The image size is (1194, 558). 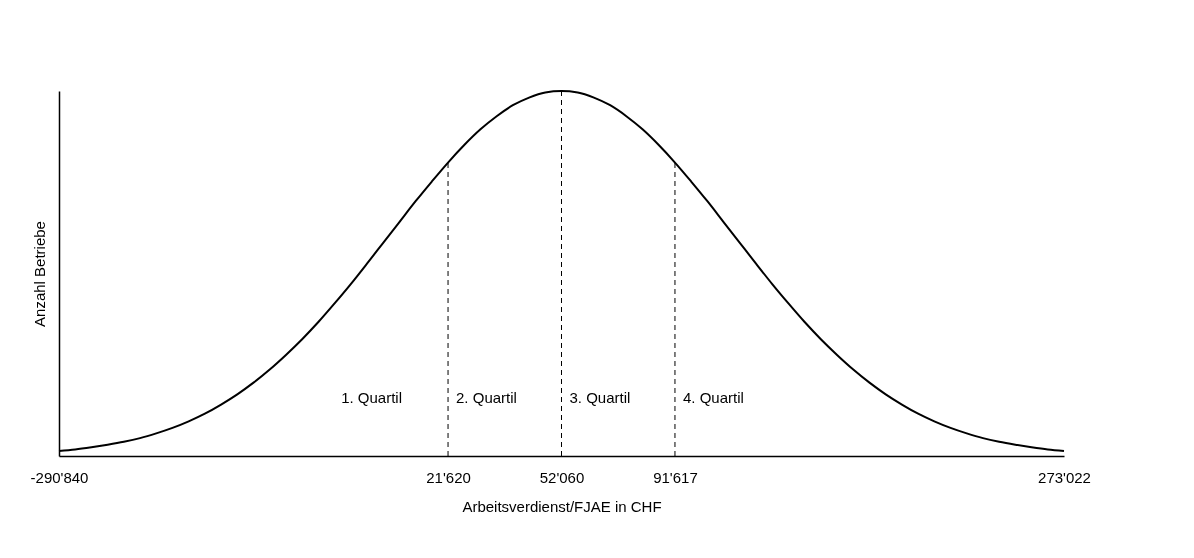 What do you see at coordinates (600, 397) in the screenshot?
I see `annotation: 3. Quartil` at bounding box center [600, 397].